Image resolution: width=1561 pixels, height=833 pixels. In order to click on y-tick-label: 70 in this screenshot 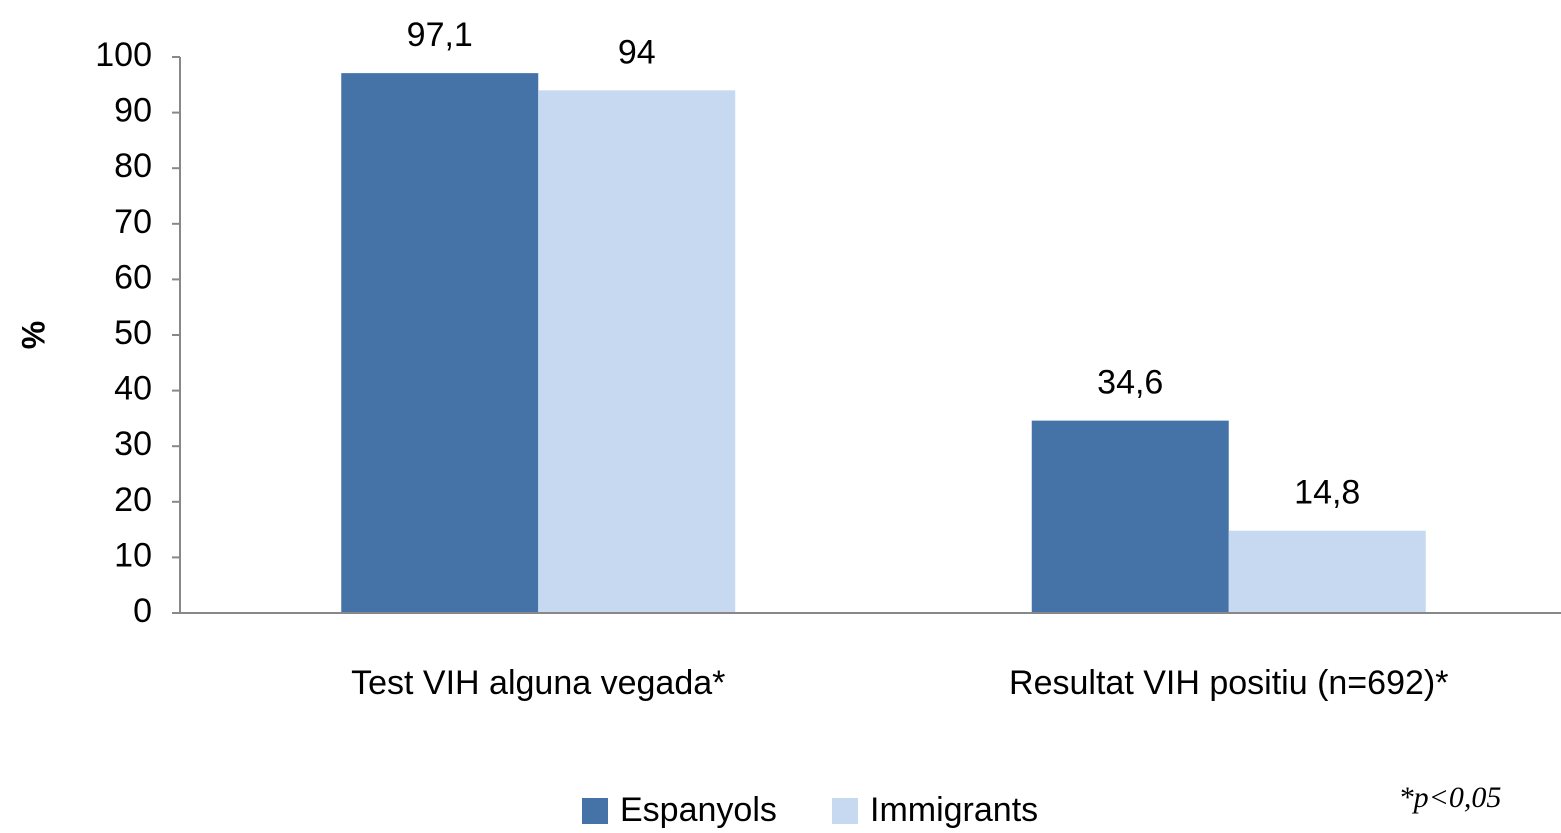, I will do `click(133, 222)`.